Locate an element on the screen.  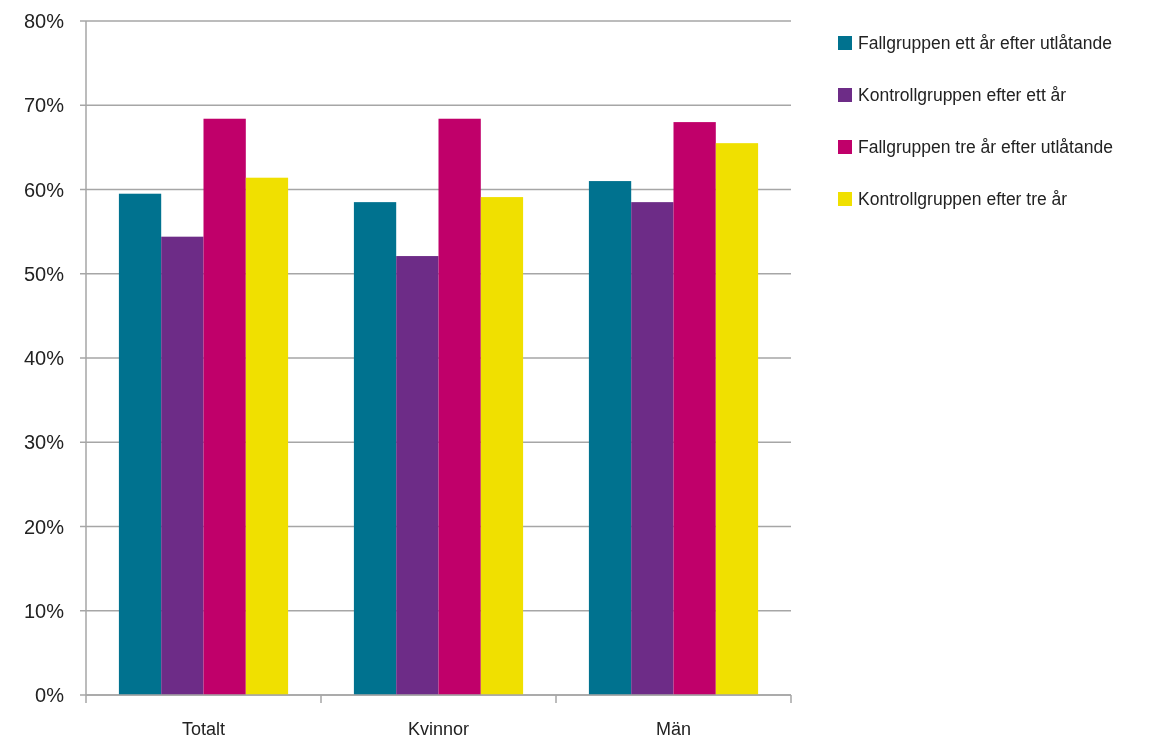
y-tick-label: 80% is located at coordinates (44, 21).